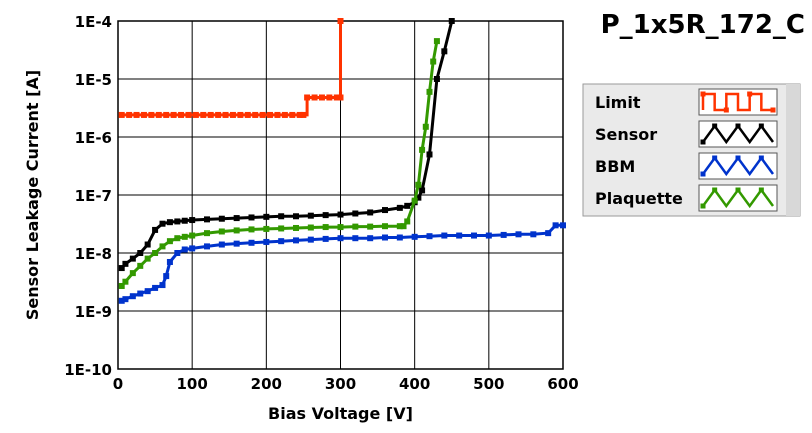  I want to click on x-tick-label: 300, so click(340, 384).